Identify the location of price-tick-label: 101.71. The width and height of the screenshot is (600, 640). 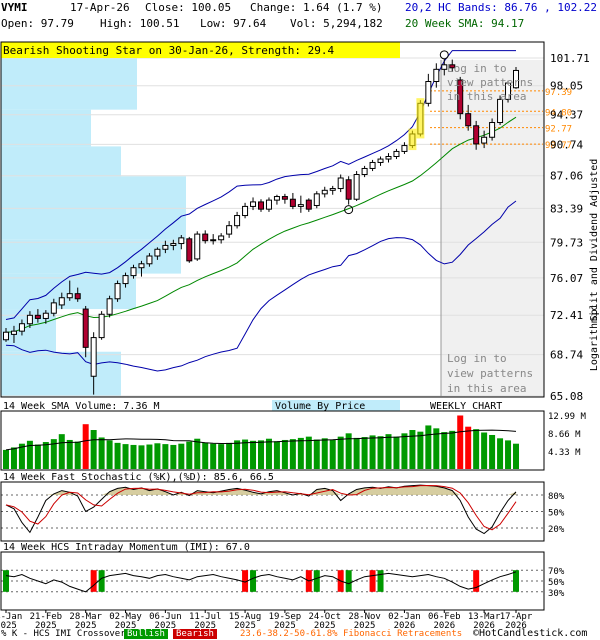
(570, 58).